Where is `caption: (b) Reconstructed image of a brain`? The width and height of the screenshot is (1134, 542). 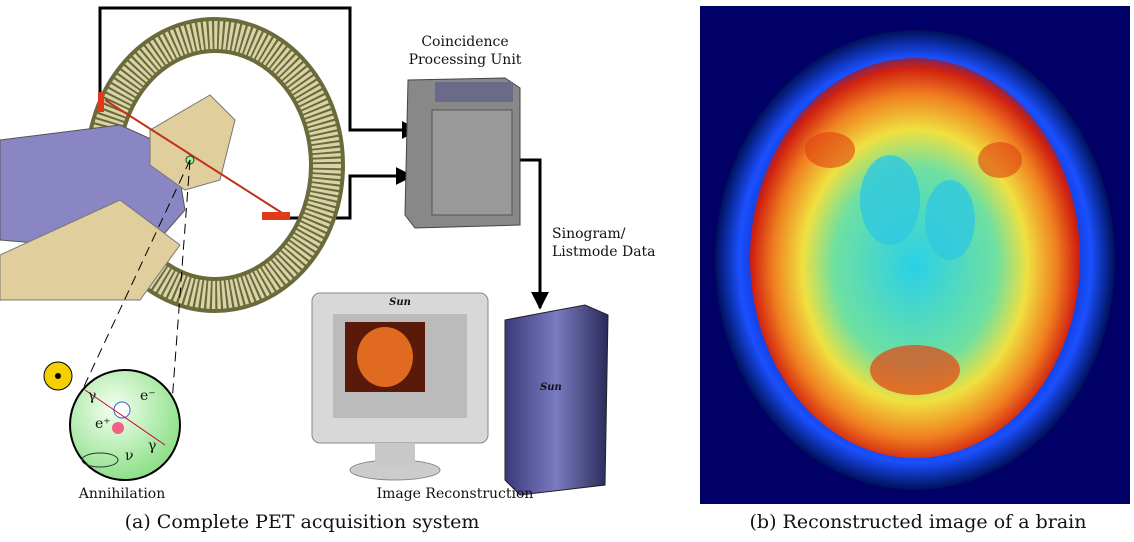 caption: (b) Reconstructed image of a brain is located at coordinates (918, 522).